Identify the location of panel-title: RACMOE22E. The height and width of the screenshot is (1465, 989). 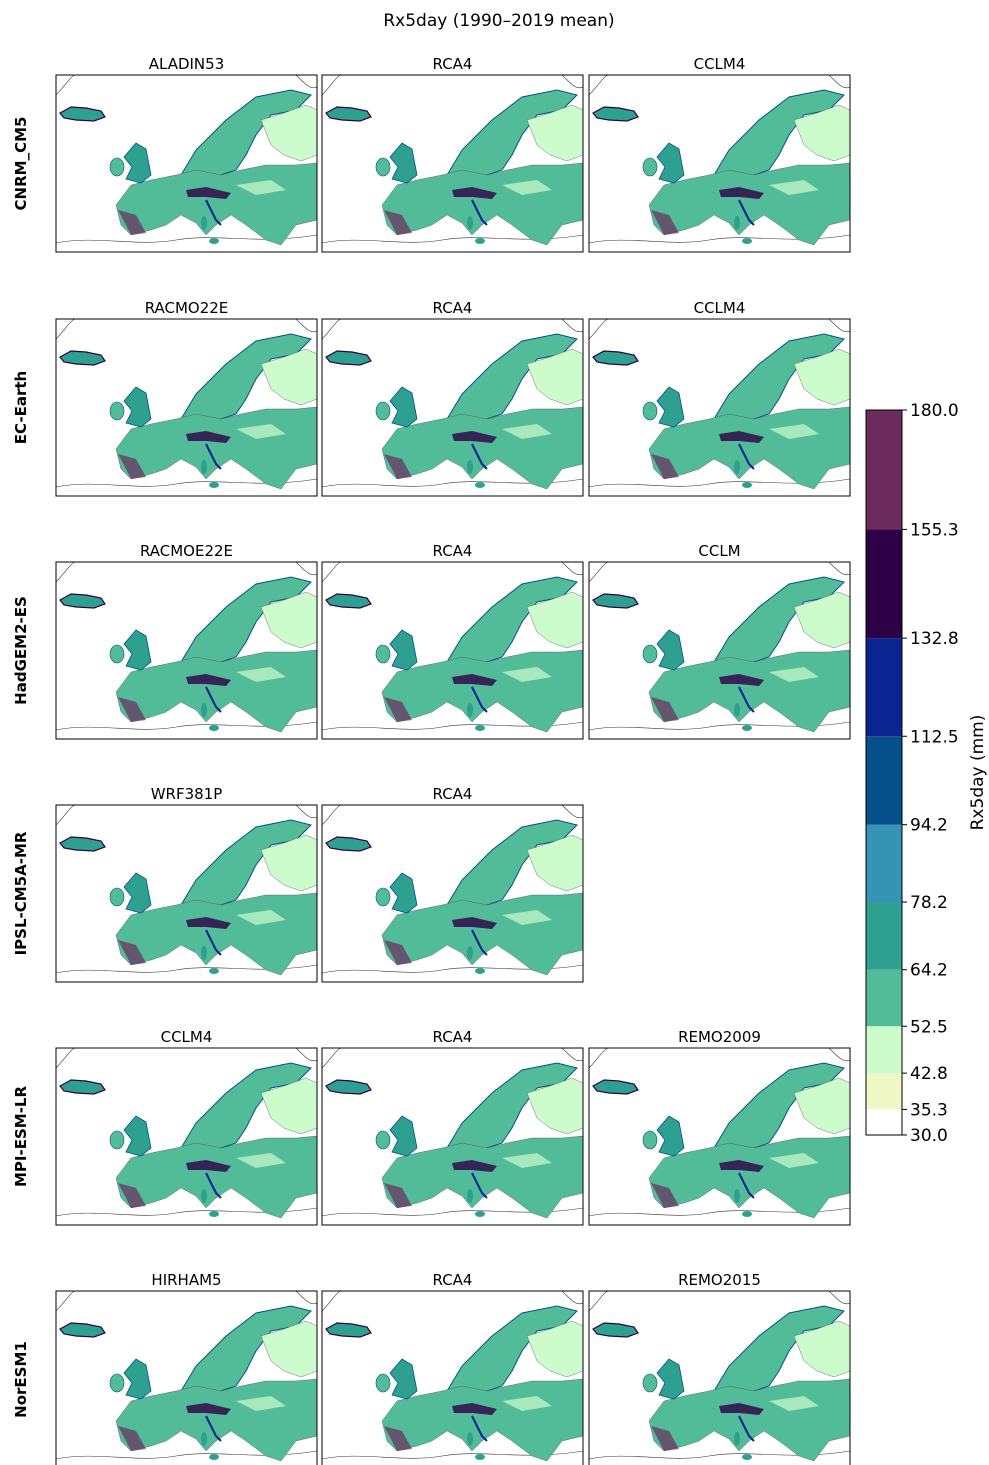
(186, 551).